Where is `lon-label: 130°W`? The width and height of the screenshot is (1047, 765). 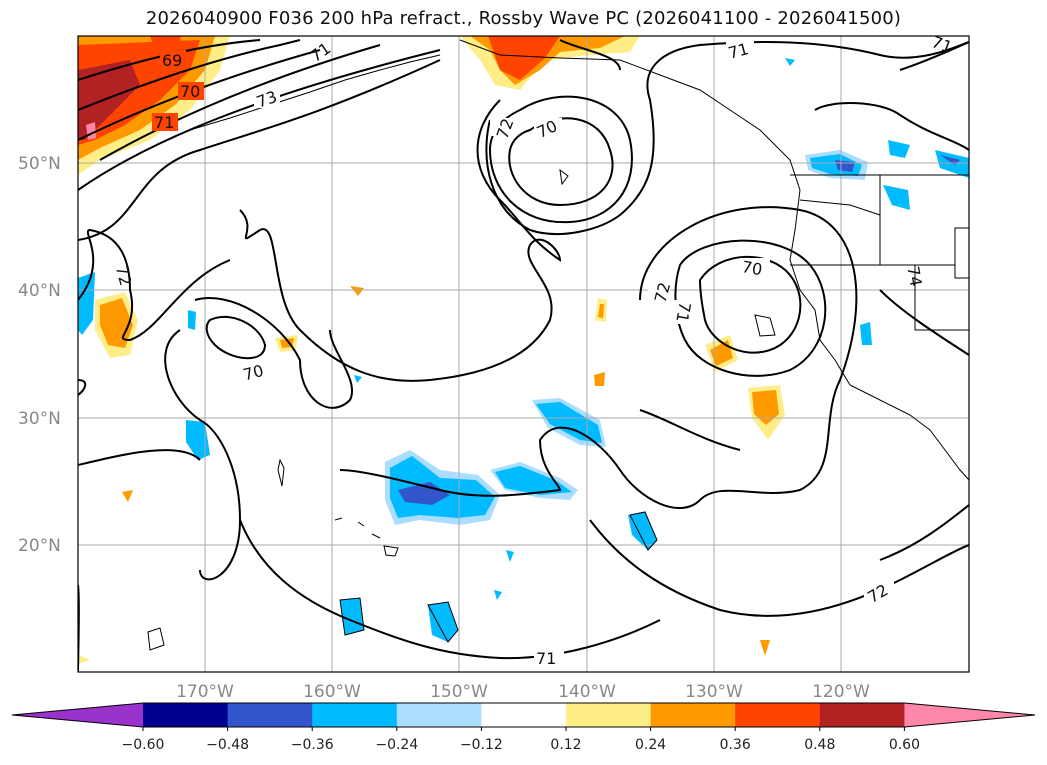 lon-label: 130°W is located at coordinates (714, 692).